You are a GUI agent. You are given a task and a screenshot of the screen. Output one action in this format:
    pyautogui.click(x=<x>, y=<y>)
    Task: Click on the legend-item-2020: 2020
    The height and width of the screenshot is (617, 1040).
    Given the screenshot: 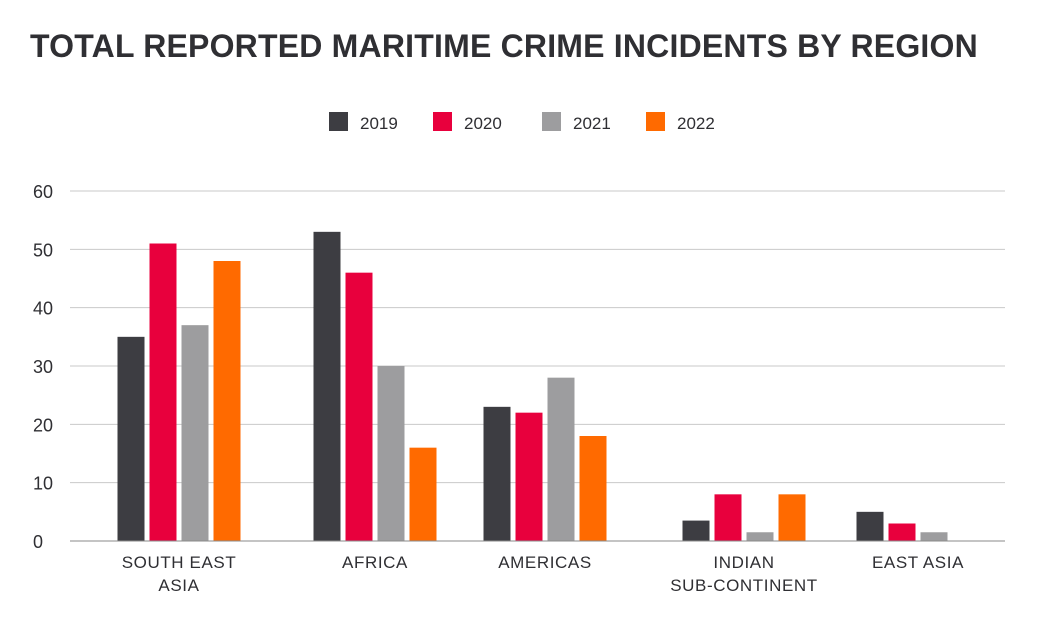 What is the action you would take?
    pyautogui.click(x=467, y=122)
    